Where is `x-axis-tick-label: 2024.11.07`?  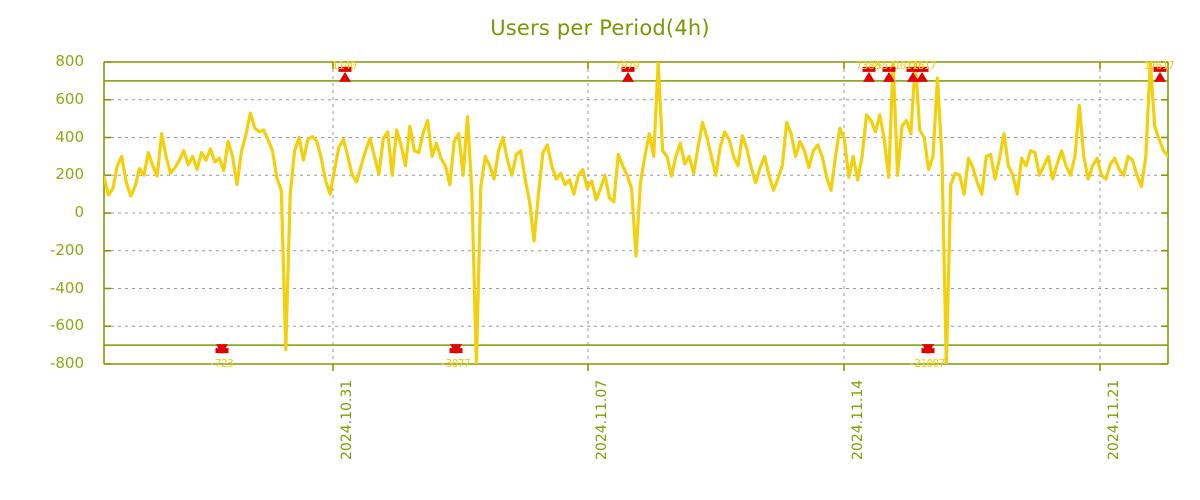
x-axis-tick-label: 2024.11.07 is located at coordinates (602, 419).